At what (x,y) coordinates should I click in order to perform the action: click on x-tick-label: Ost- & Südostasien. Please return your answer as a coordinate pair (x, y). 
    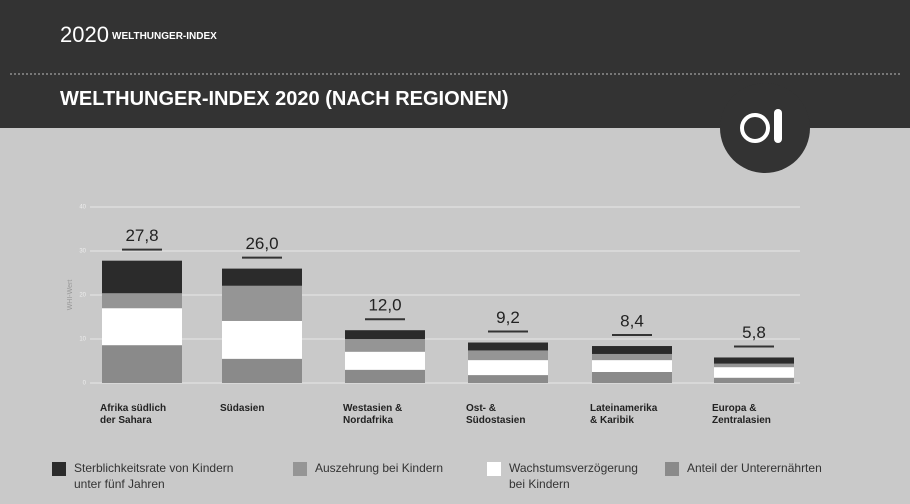
    Looking at the image, I should click on (496, 414).